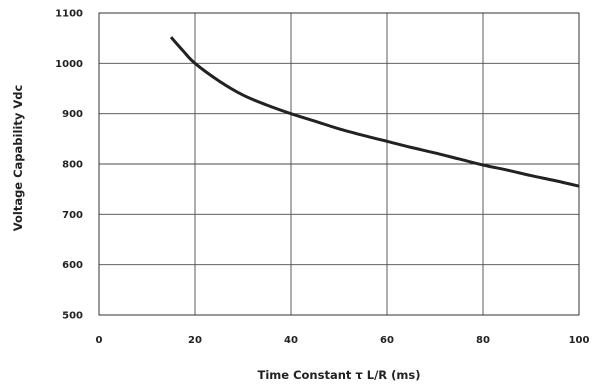 The image size is (601, 384). I want to click on y-tick-label: 1100, so click(69, 14).